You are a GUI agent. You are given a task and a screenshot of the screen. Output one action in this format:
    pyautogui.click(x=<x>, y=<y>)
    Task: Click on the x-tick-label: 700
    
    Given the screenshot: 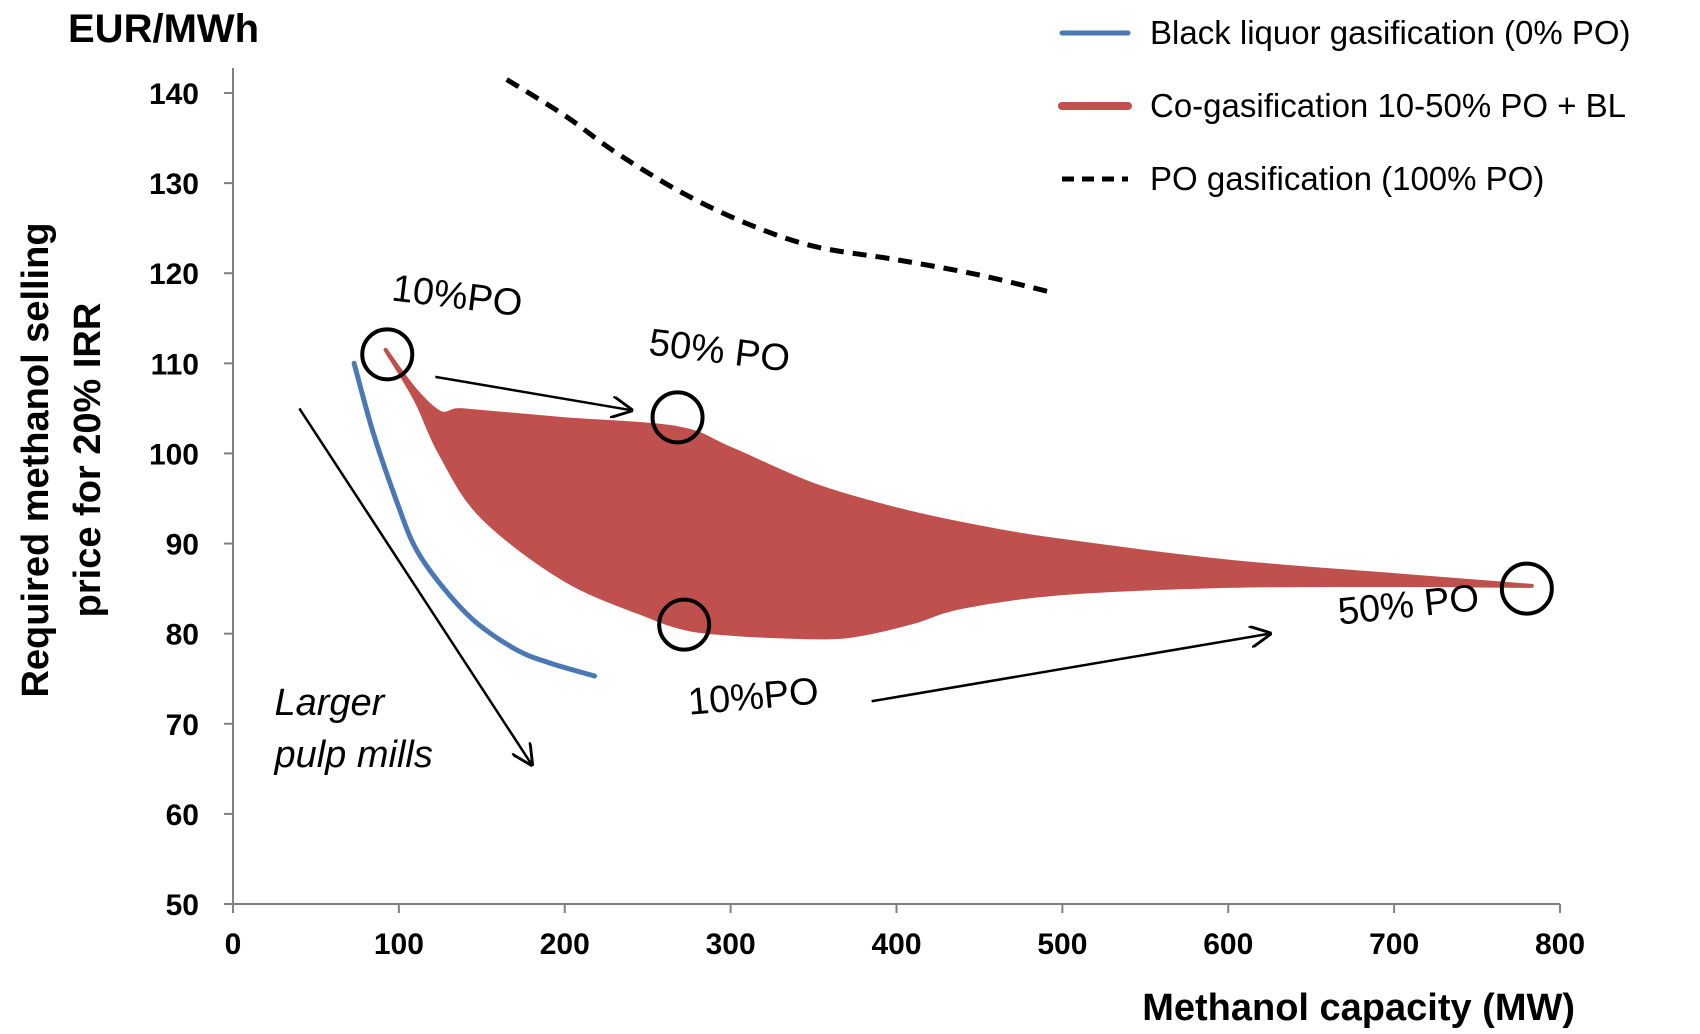 What is the action you would take?
    pyautogui.click(x=1394, y=944)
    